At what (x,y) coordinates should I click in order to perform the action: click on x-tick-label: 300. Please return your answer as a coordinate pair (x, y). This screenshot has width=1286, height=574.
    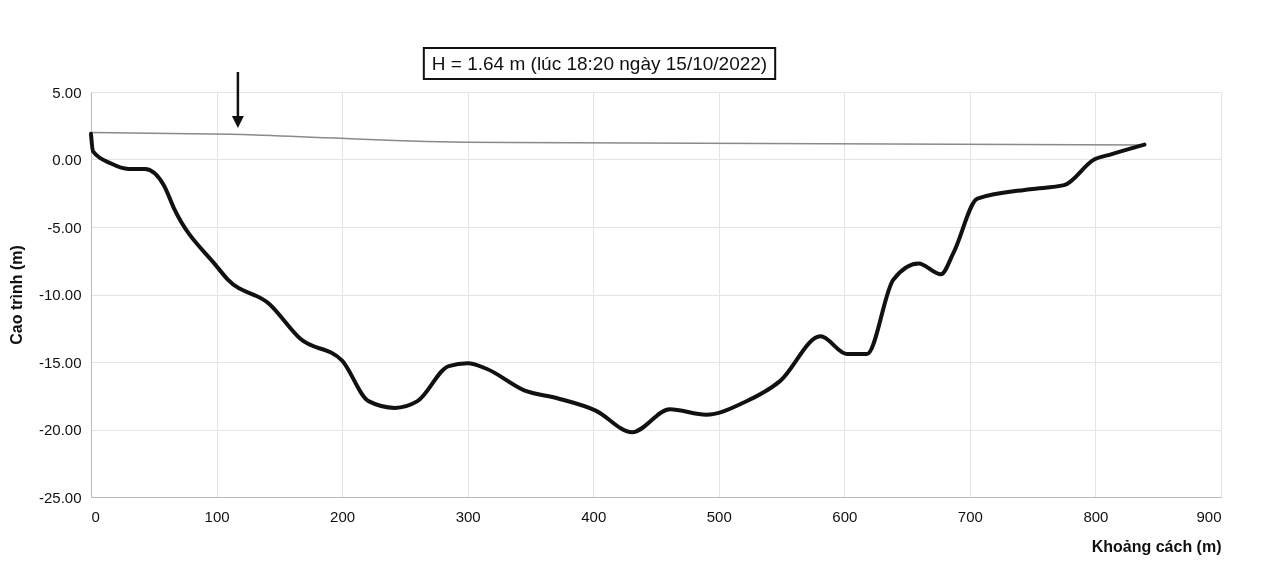
    Looking at the image, I should click on (468, 516).